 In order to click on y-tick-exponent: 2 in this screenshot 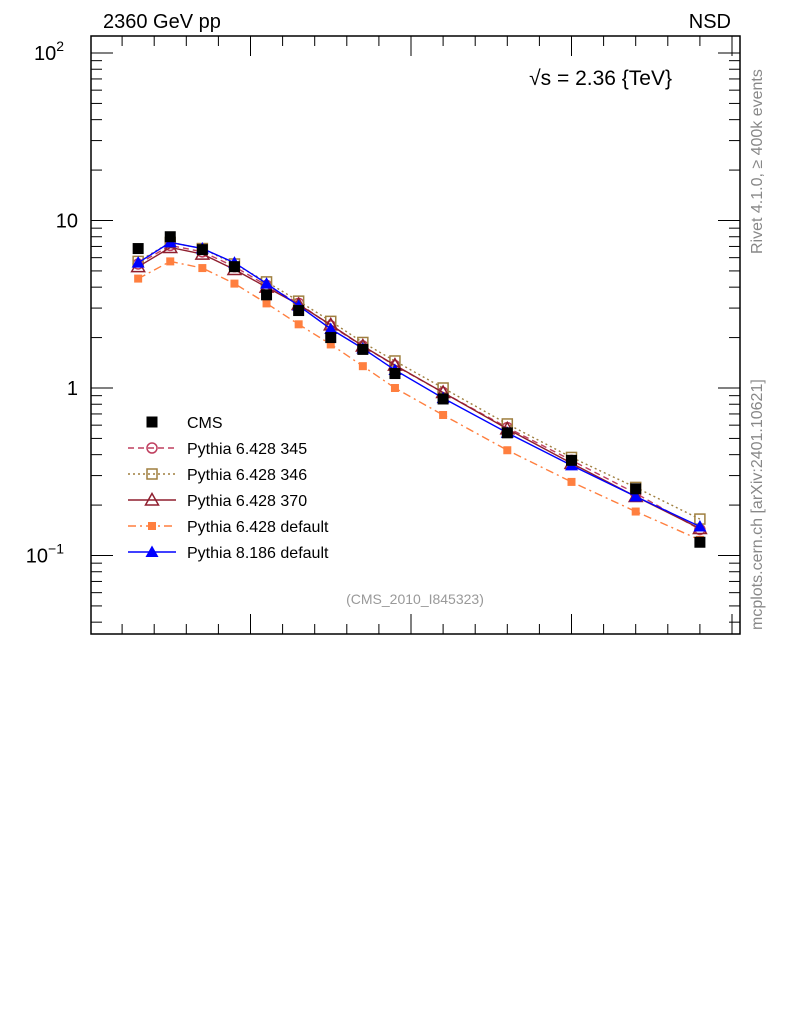, I will do `click(60, 46)`.